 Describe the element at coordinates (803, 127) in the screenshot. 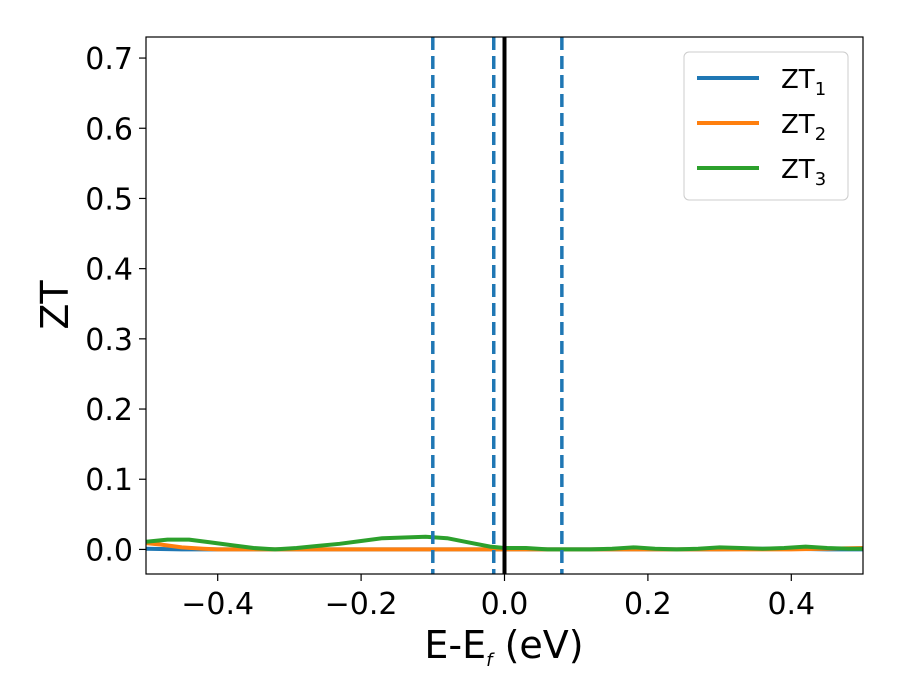

I see `legend-label-zt2: ZT2` at that location.